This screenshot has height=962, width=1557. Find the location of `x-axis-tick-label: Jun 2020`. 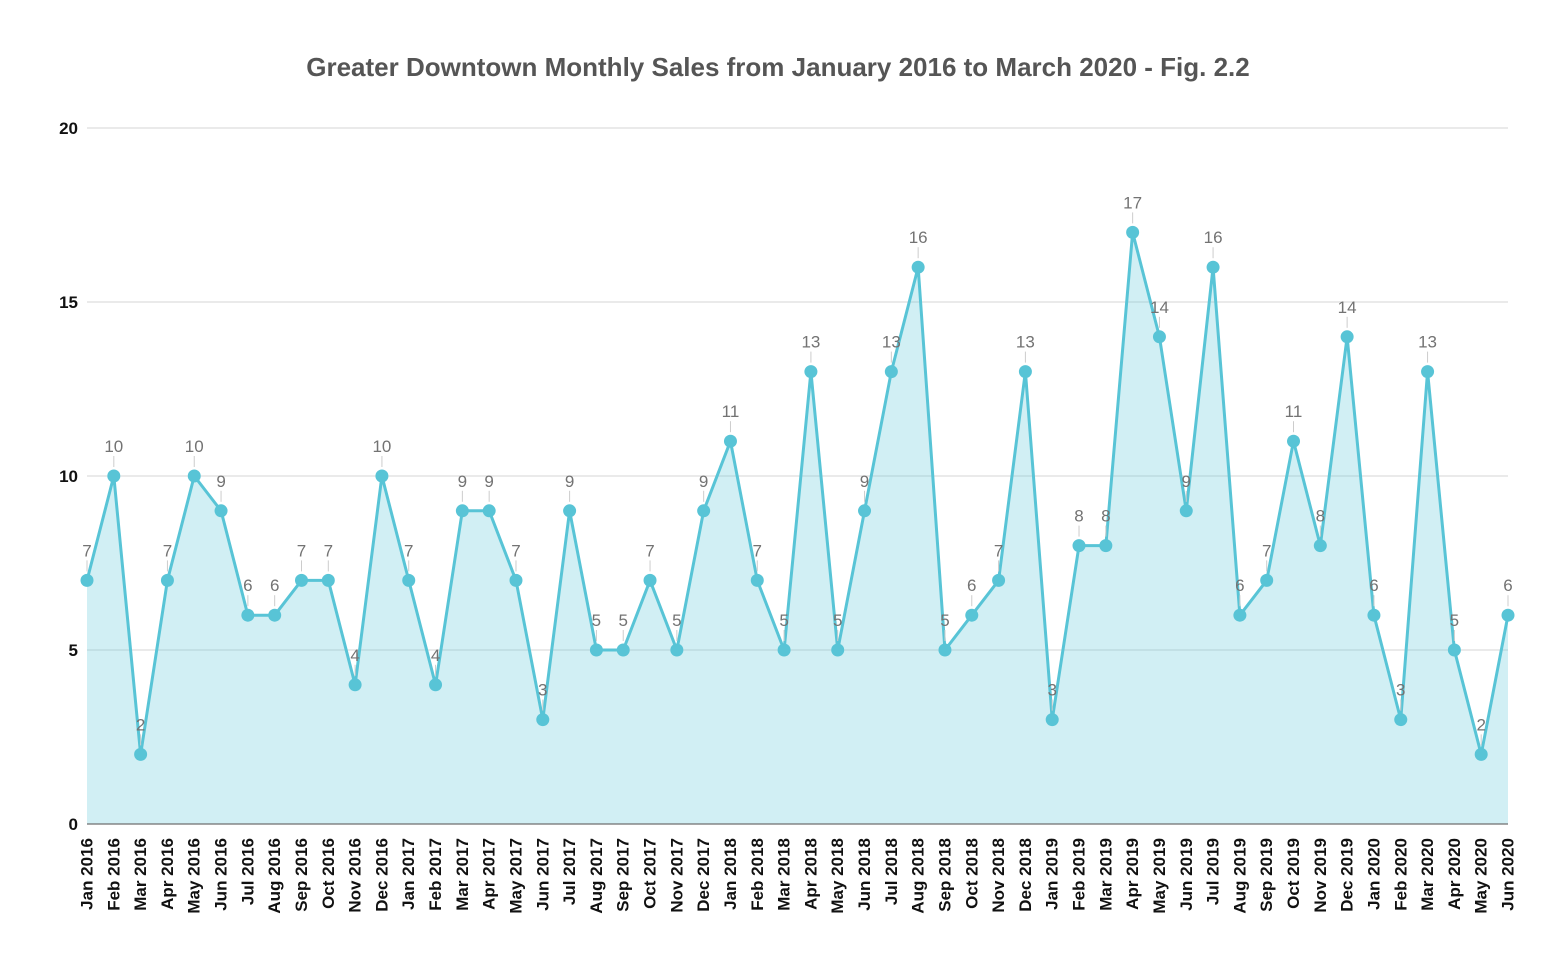

x-axis-tick-label: Jun 2020 is located at coordinates (1508, 874).